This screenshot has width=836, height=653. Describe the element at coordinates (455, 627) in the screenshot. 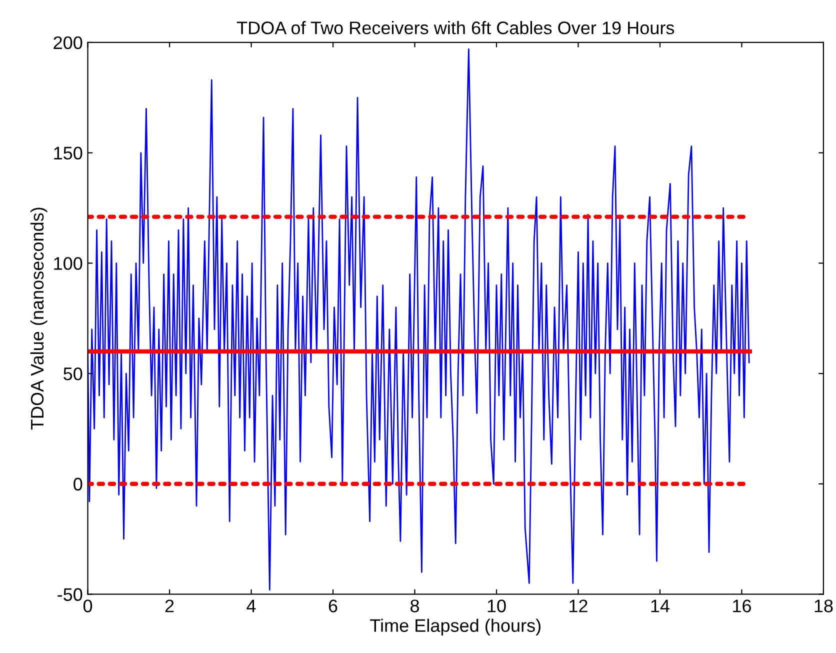

I see `x-axis-title: Time Elapsed (hours)` at that location.